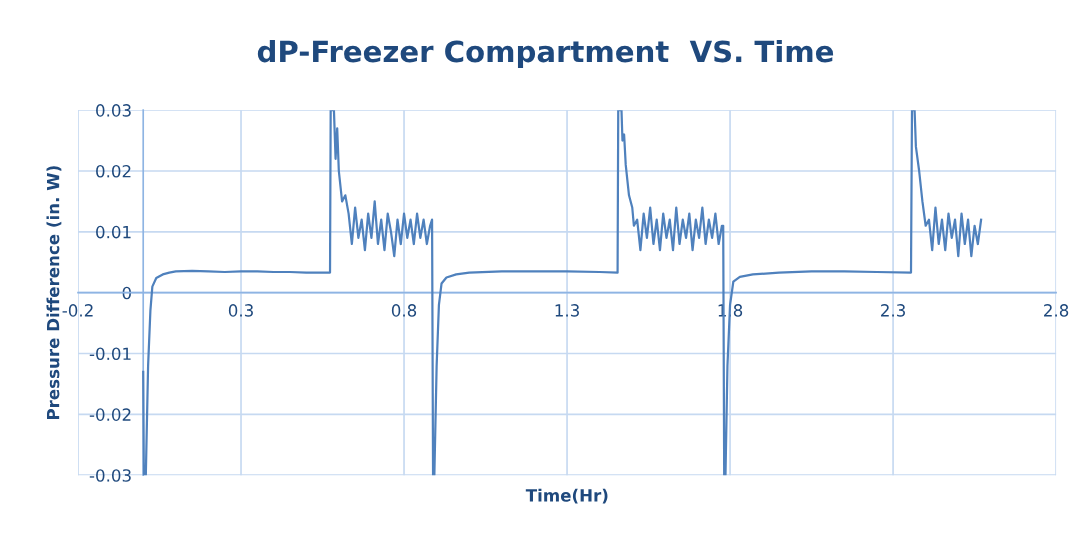 The width and height of the screenshot is (1091, 540). Describe the element at coordinates (893, 310) in the screenshot. I see `x-tick-label: 2.3` at that location.